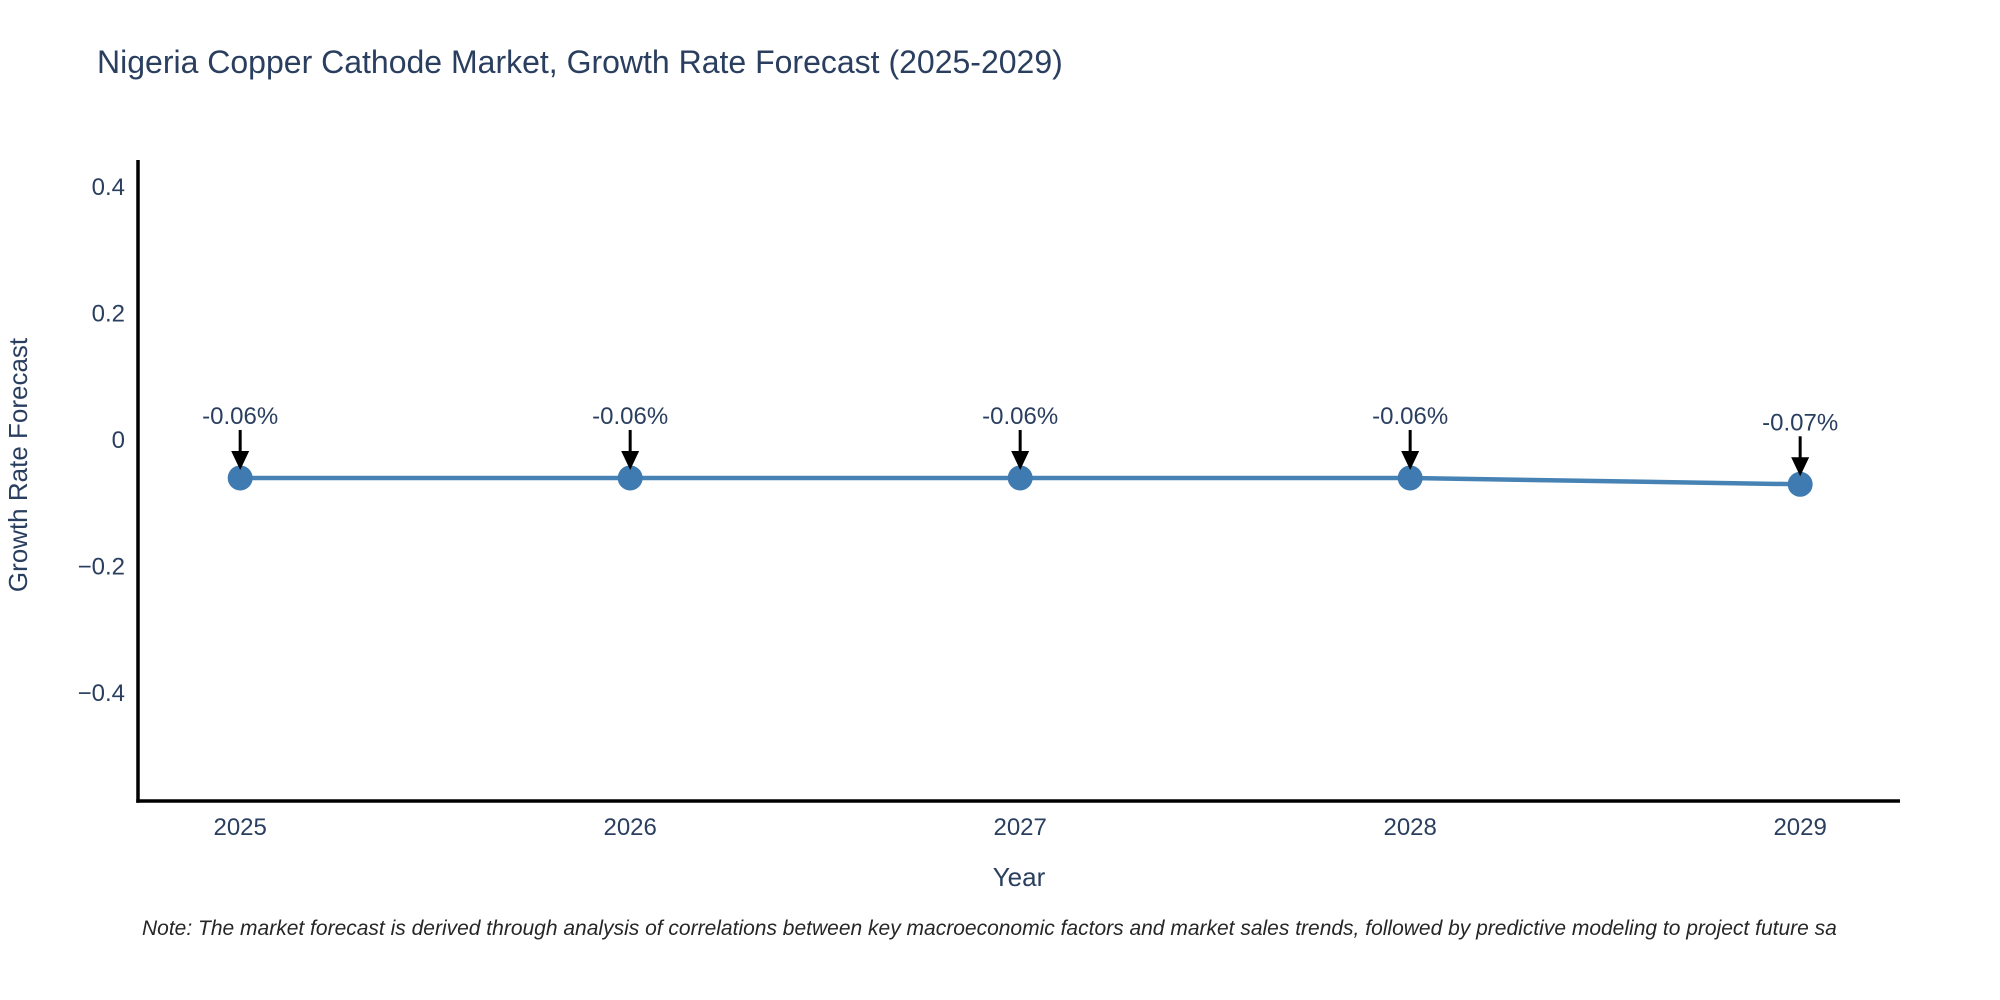 This screenshot has width=2000, height=1000. What do you see at coordinates (118, 440) in the screenshot?
I see `y-tick-label: 0` at bounding box center [118, 440].